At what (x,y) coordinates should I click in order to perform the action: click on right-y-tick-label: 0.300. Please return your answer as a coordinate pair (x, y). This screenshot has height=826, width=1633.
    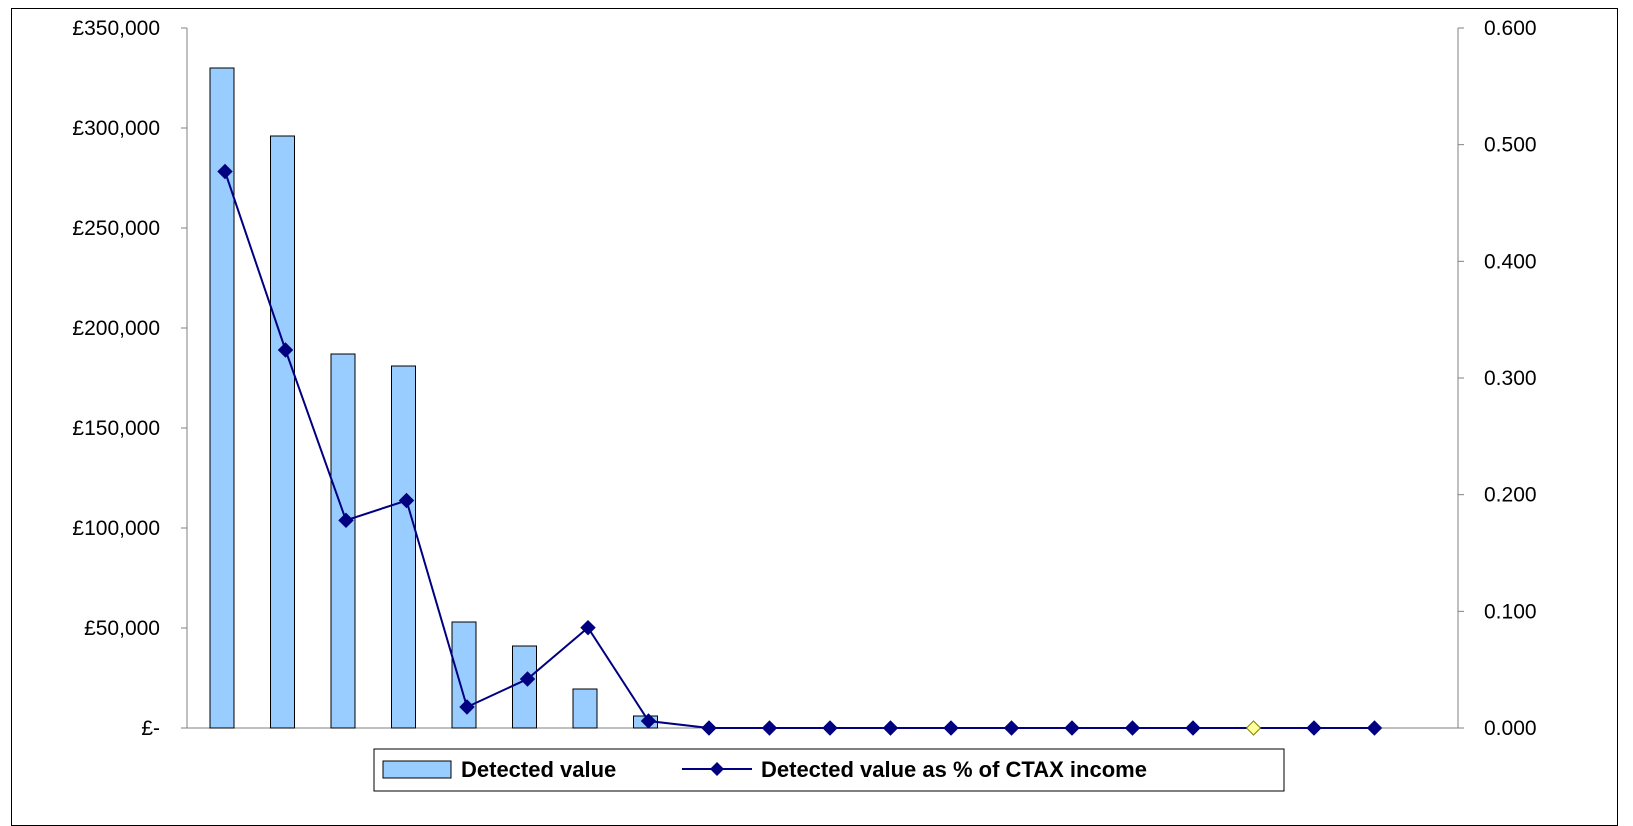
    Looking at the image, I should click on (1510, 378).